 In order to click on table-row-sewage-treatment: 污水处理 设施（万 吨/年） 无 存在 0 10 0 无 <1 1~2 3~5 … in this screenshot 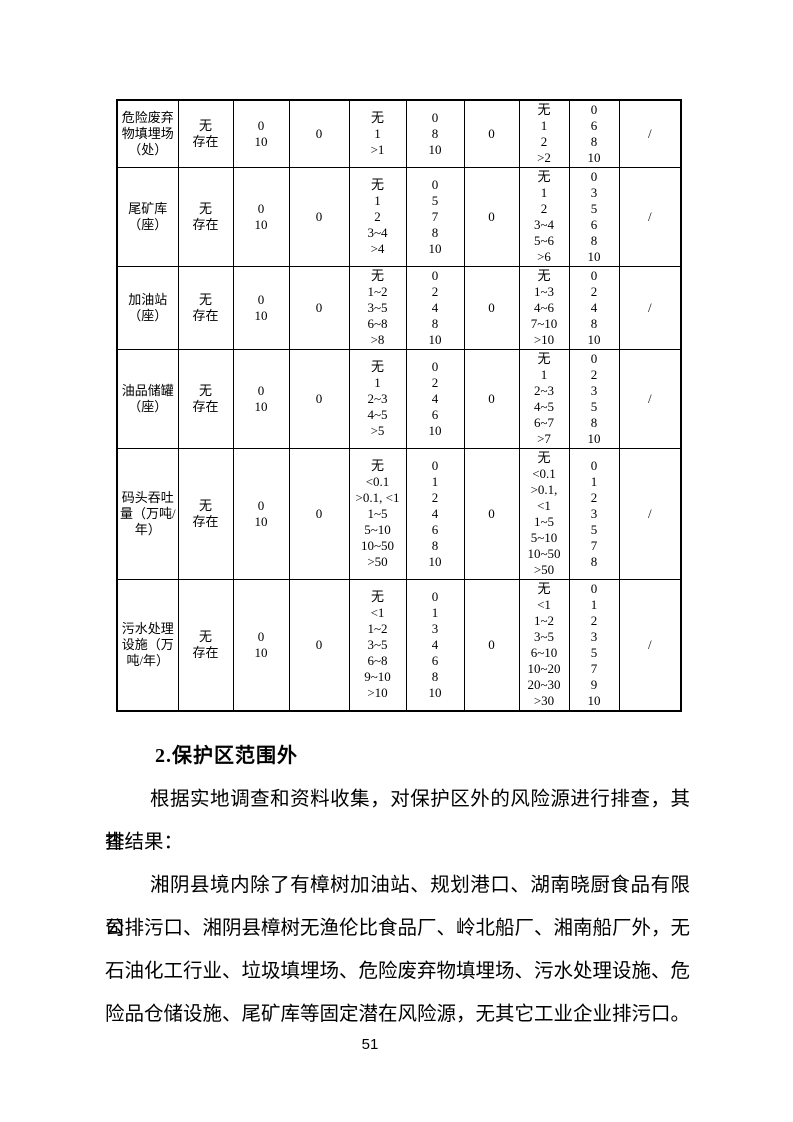, I will do `click(399, 645)`.